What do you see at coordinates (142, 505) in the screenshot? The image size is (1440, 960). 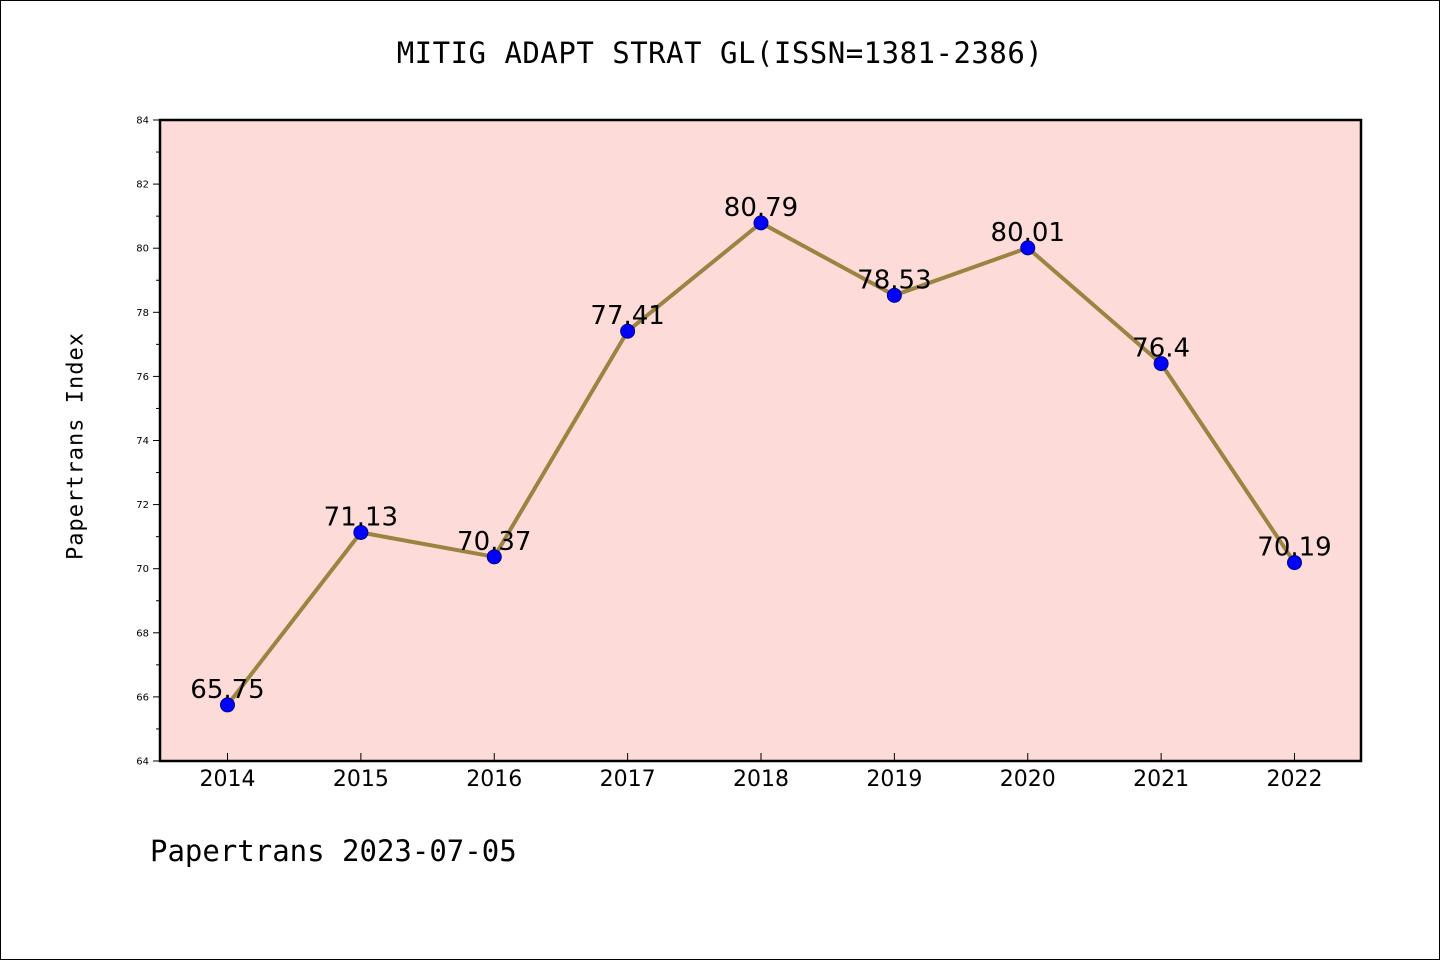 I see `y-tick-label: 72` at bounding box center [142, 505].